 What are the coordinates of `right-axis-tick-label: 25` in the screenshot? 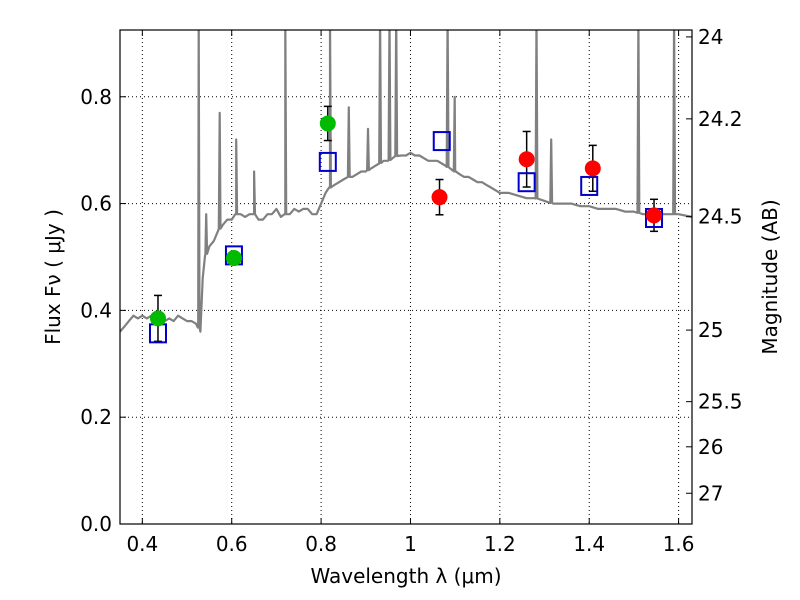 It's located at (710, 330).